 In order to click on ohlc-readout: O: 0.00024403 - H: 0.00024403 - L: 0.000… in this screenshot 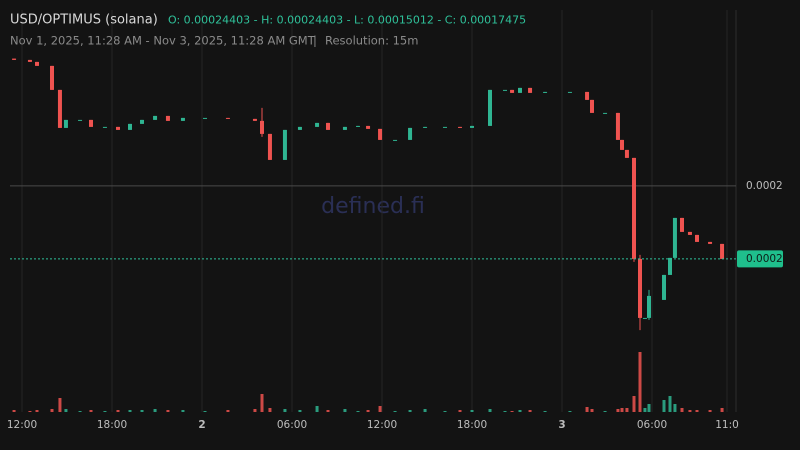, I will do `click(347, 20)`.